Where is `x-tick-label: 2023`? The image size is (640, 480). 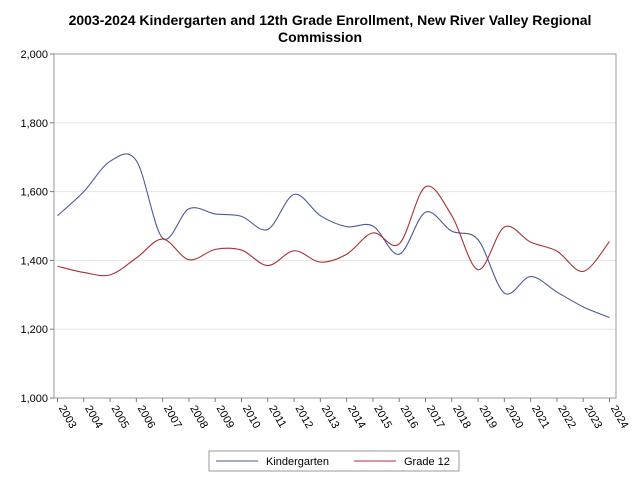
x-tick-label: 2023 is located at coordinates (593, 417).